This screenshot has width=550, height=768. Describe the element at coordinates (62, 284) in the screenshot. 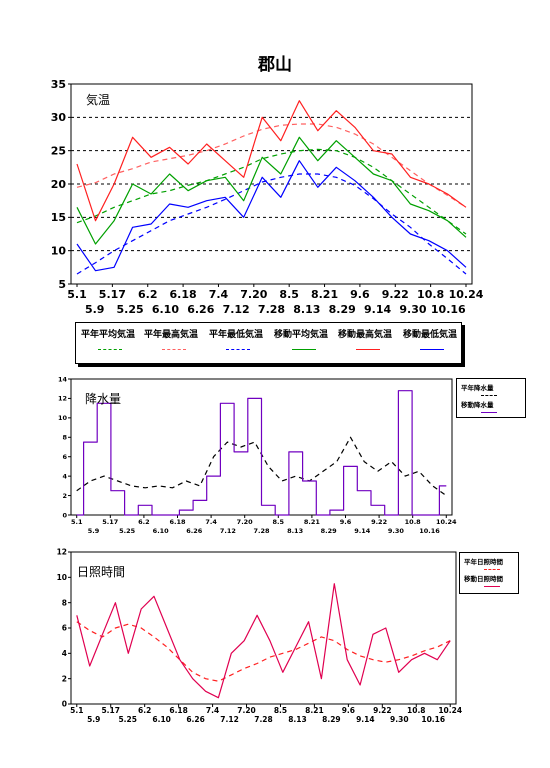

I see `y-tick-label: 5` at that location.